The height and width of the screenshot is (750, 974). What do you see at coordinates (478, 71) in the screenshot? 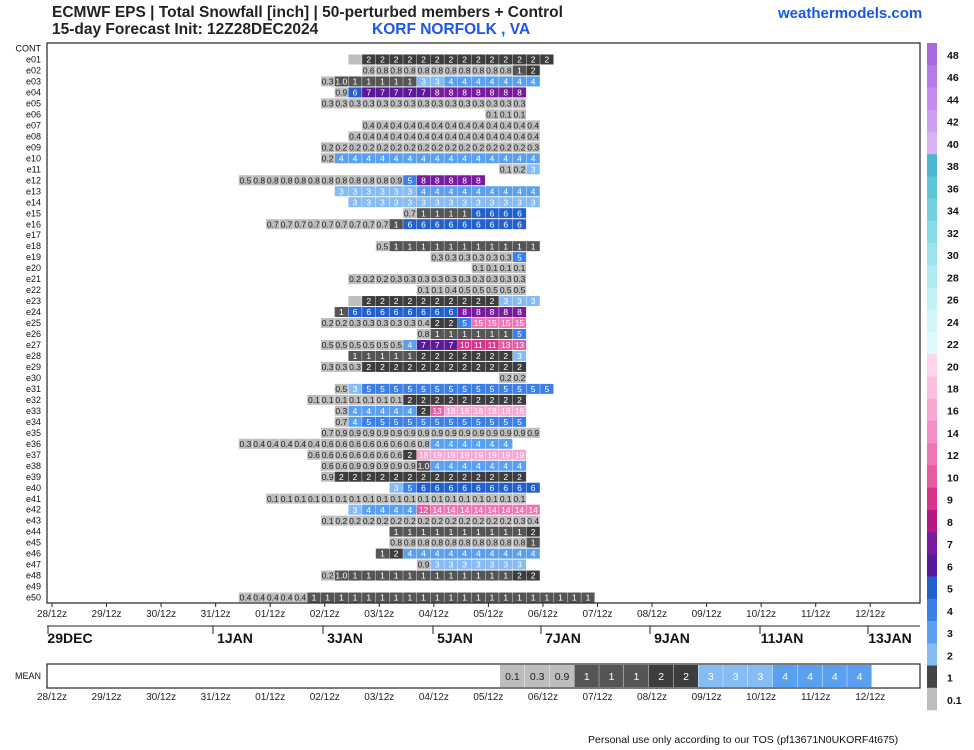
I see `cell-label-e02-31: 0.8` at bounding box center [478, 71].